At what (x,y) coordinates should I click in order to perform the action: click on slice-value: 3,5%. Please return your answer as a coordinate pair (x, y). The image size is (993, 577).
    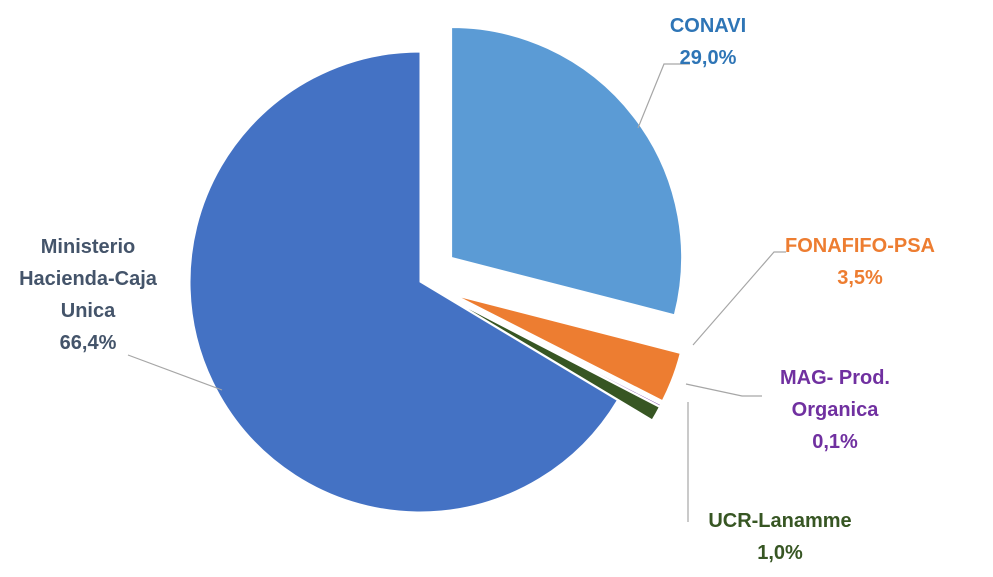
    Looking at the image, I should click on (860, 278).